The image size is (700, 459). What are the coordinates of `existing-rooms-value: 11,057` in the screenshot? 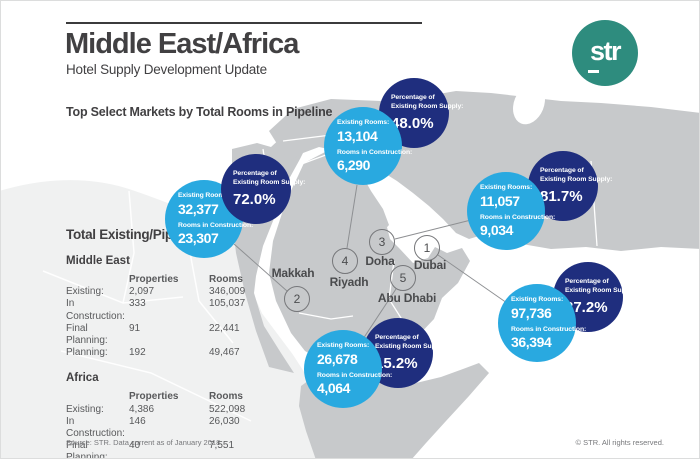 It's located at (500, 200).